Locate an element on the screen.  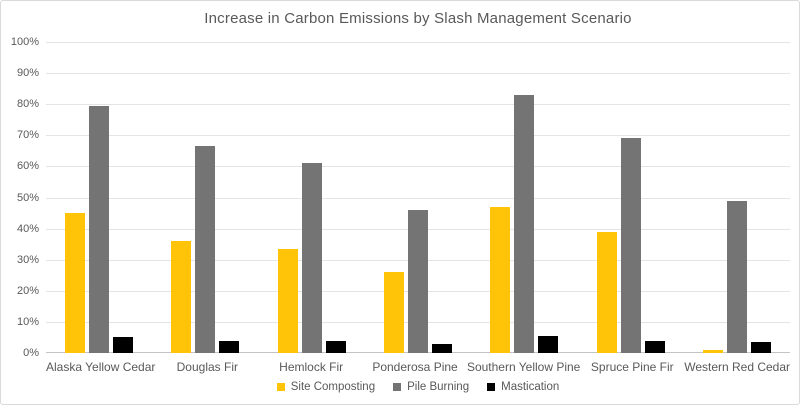
x-axis-label: Hemlock Fir is located at coordinates (311, 367).